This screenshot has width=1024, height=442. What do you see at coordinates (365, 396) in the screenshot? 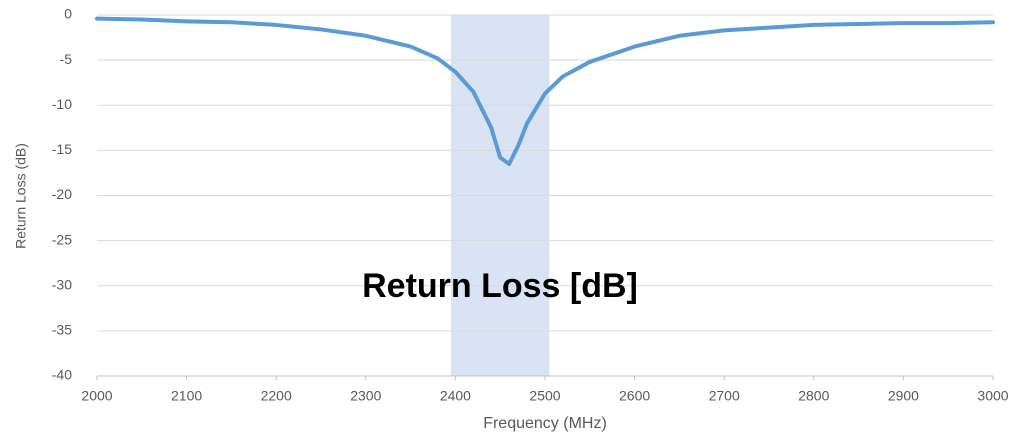
I see `x-tick-label: 2300` at bounding box center [365, 396].